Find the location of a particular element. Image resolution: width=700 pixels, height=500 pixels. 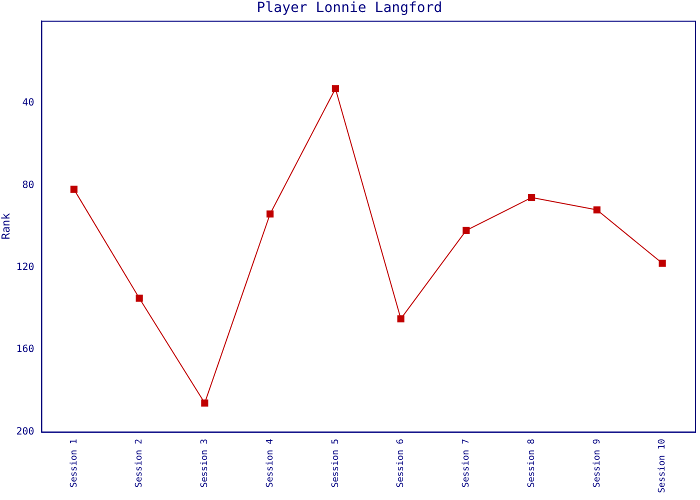

y-tick-label: 80 is located at coordinates (28, 185).